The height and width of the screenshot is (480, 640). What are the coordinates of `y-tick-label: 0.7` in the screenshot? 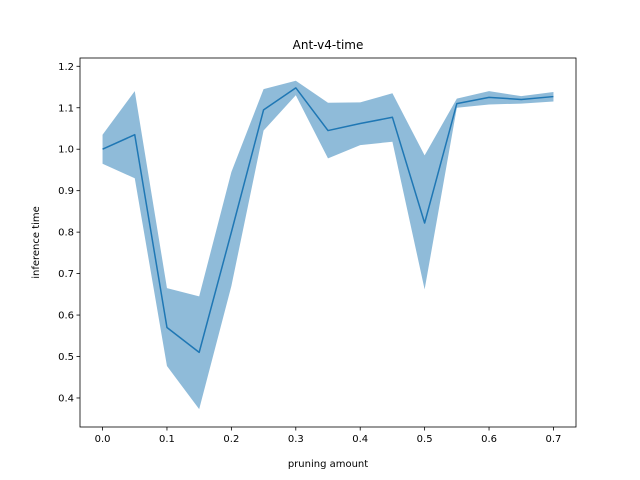 It's located at (66, 274).